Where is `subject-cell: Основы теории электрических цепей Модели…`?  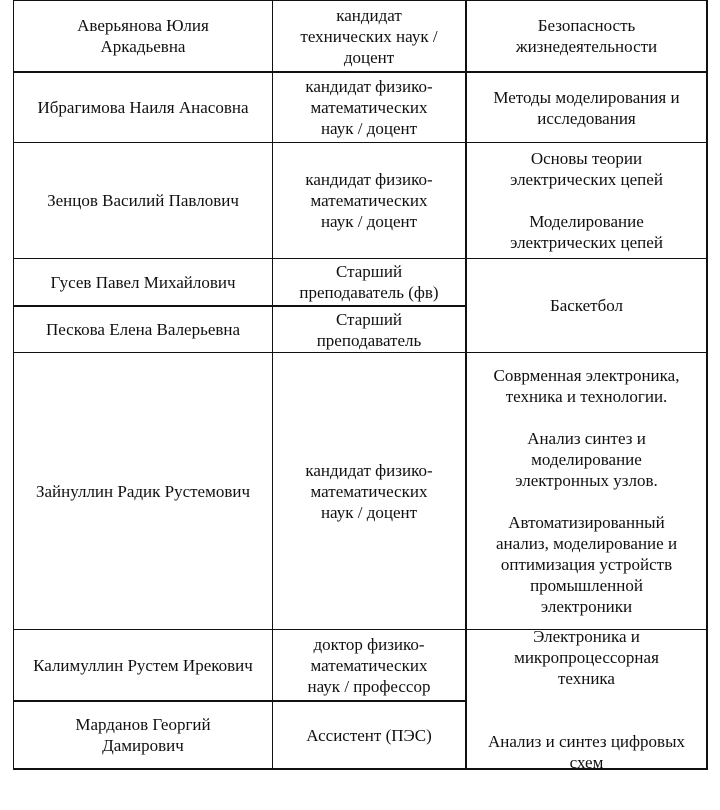
subject-cell: Основы теории электрических цепей Модели… is located at coordinates (586, 200).